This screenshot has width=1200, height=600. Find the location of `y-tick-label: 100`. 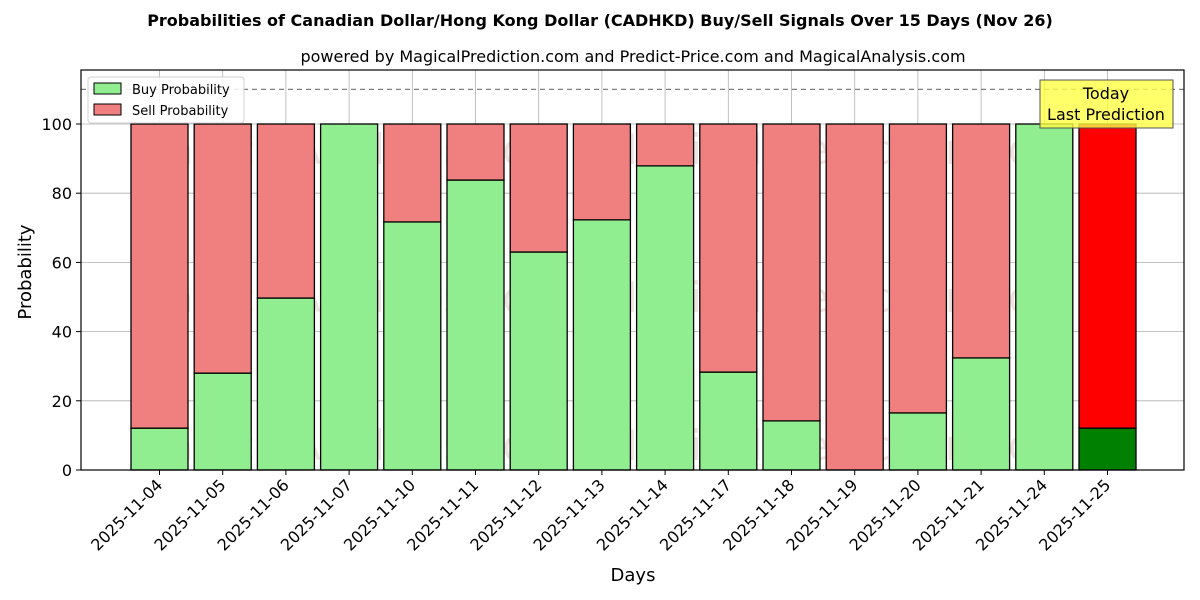

y-tick-label: 100 is located at coordinates (56, 124).